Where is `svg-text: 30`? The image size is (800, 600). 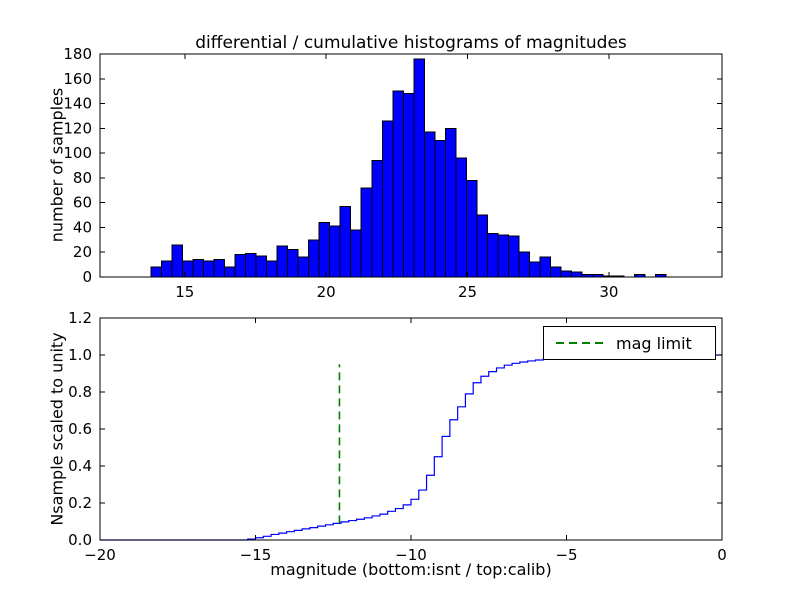
svg-text: 30 is located at coordinates (608, 292).